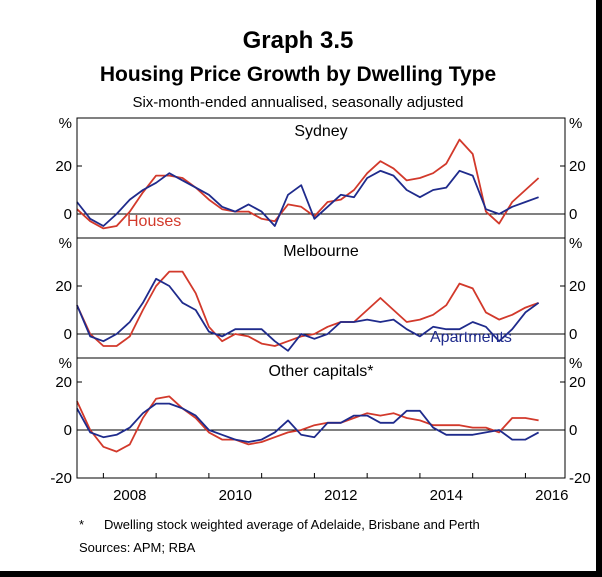  What do you see at coordinates (340, 495) in the screenshot?
I see `x-tick-label: 2012` at bounding box center [340, 495].